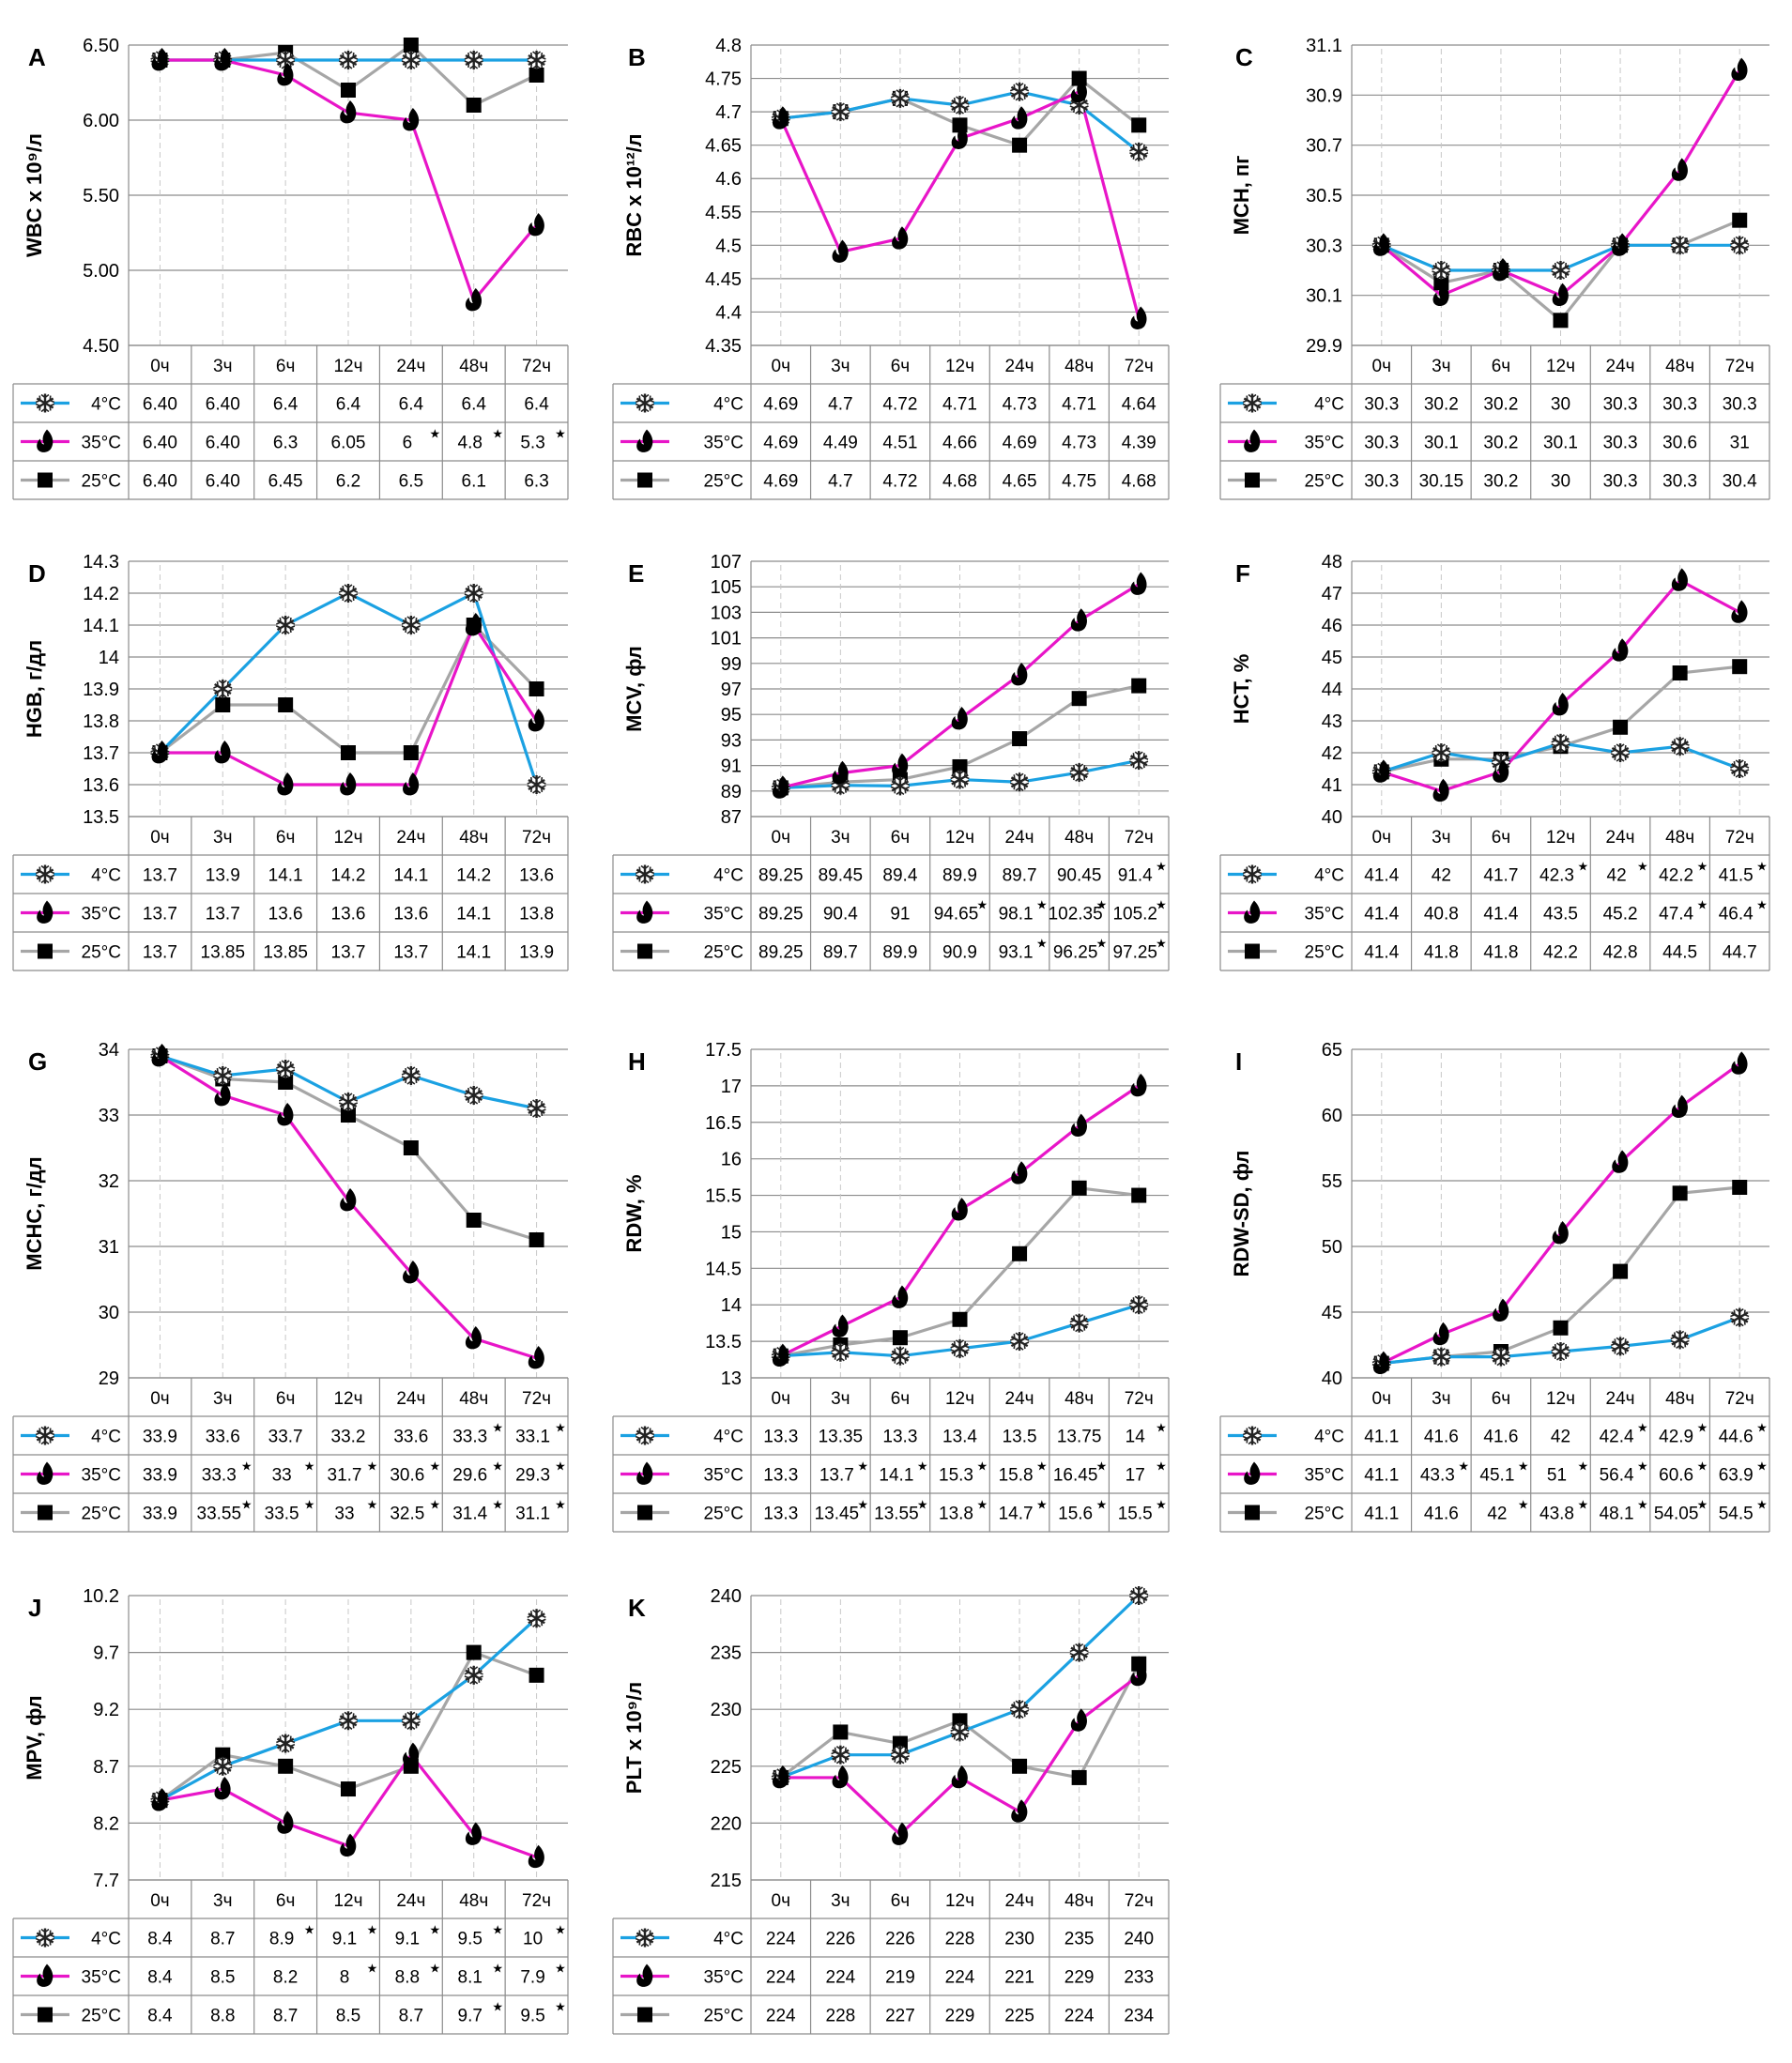  Describe the element at coordinates (727, 1653) in the screenshot. I see `y-tick-label: 235` at that location.